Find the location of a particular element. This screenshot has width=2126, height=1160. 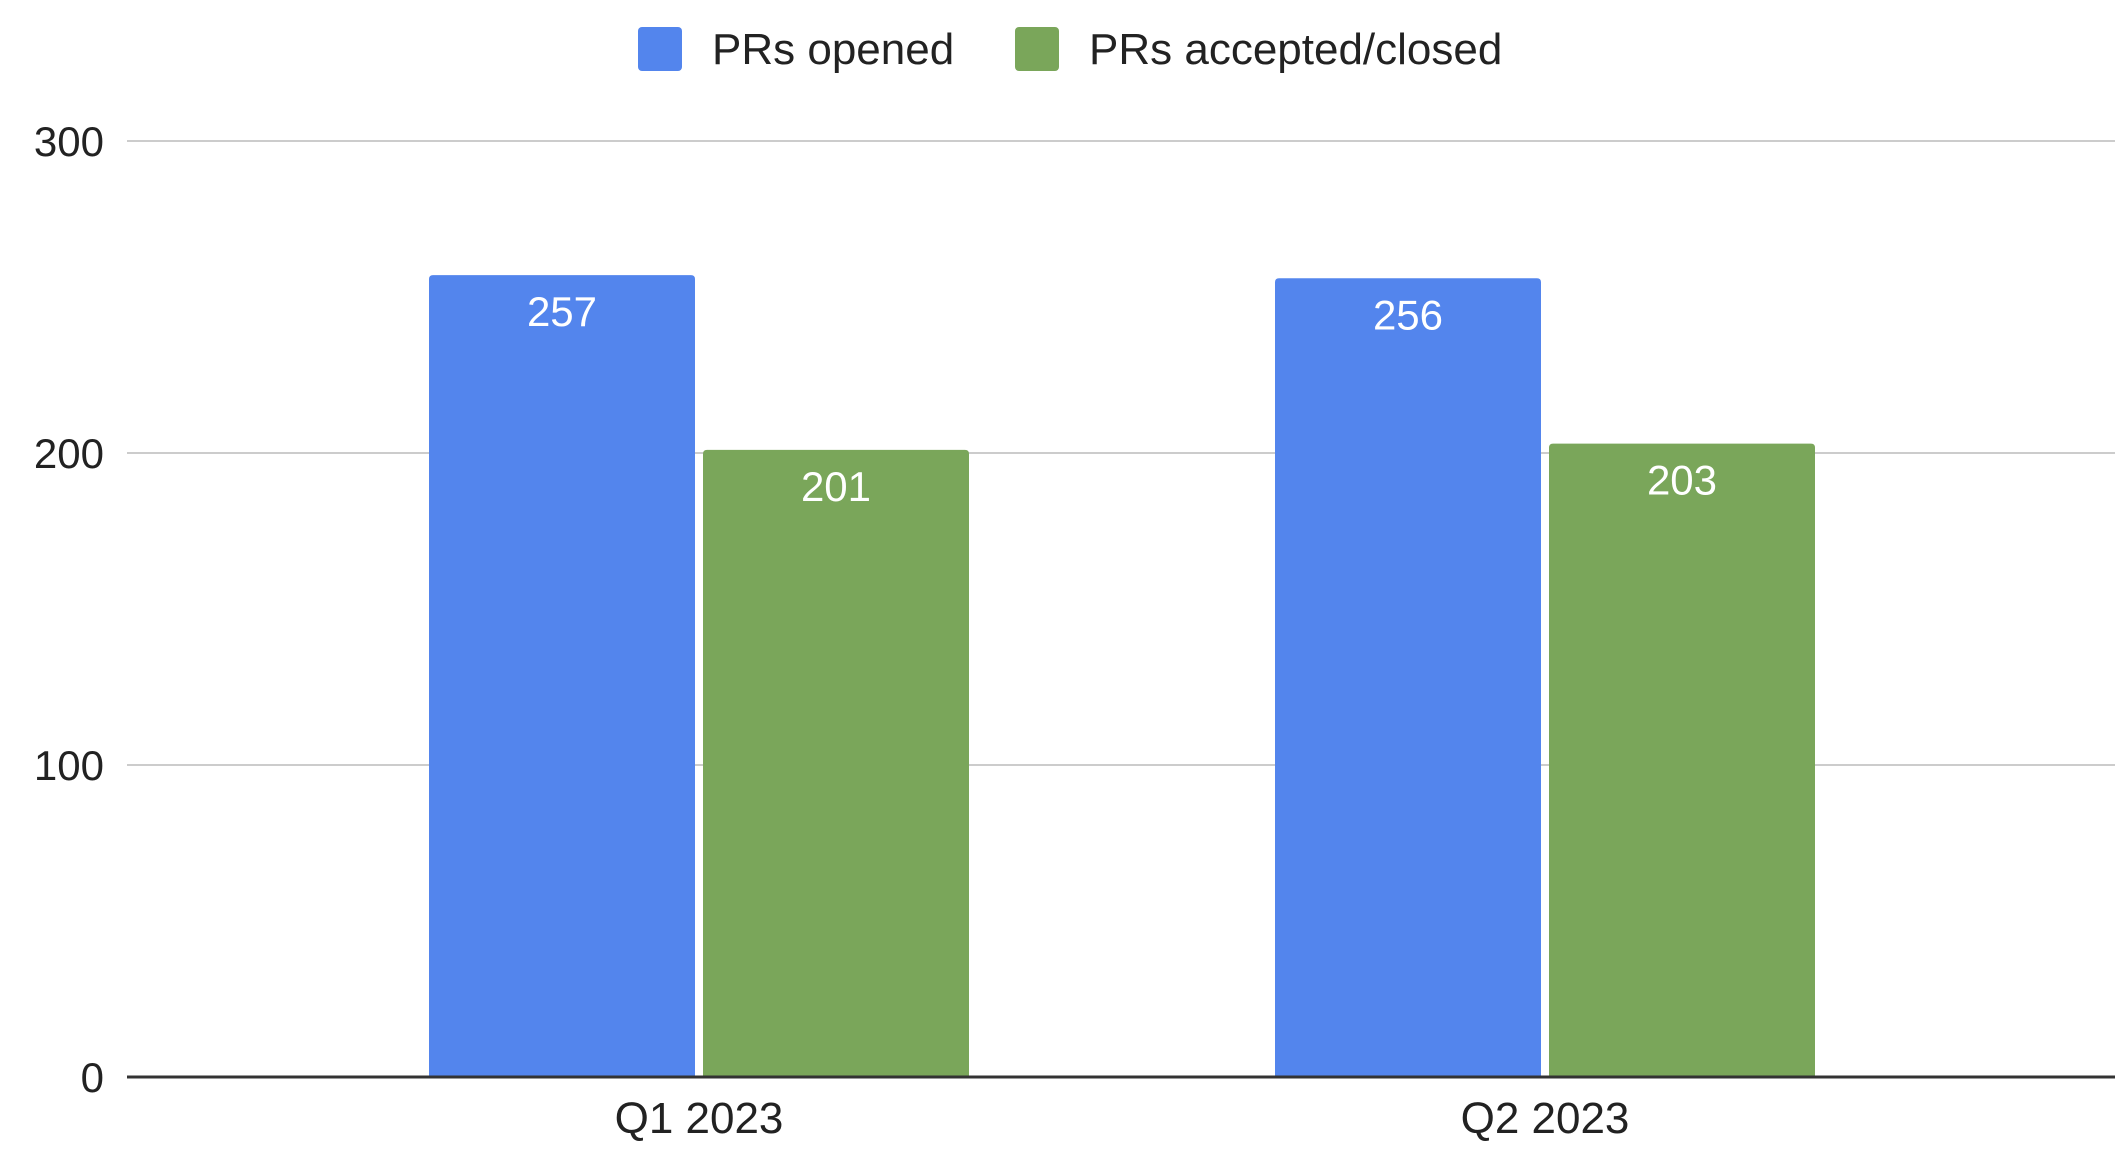

legend-label: PRs accepted/closed is located at coordinates (1295, 49).